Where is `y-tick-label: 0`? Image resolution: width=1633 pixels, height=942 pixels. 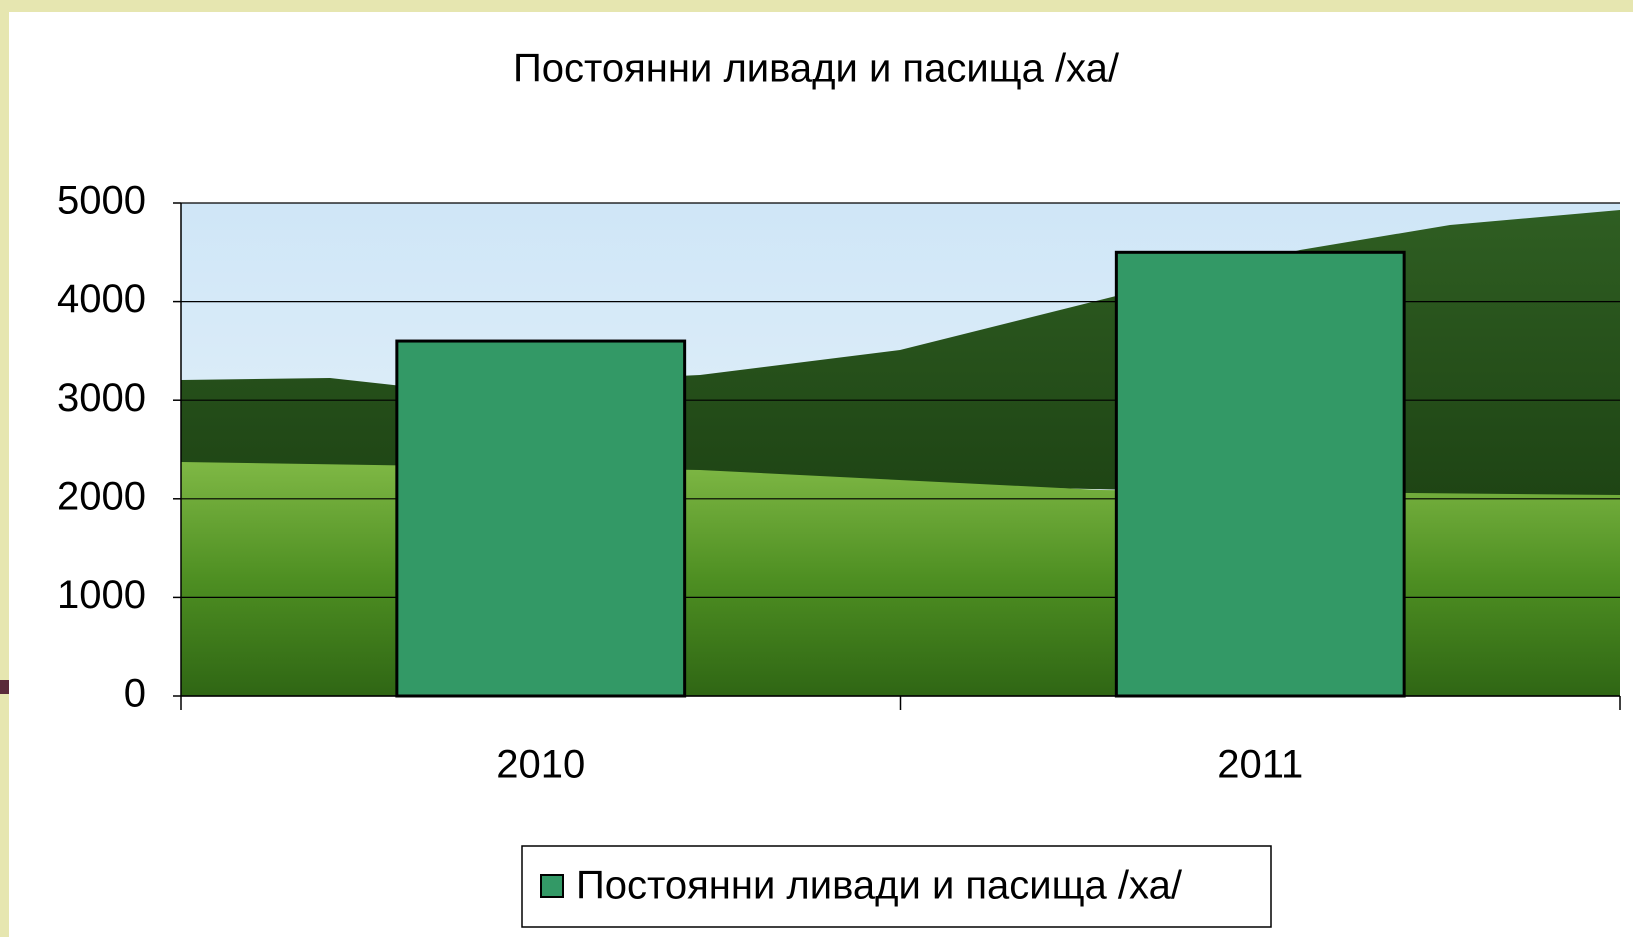
y-tick-label: 0 is located at coordinates (135, 694).